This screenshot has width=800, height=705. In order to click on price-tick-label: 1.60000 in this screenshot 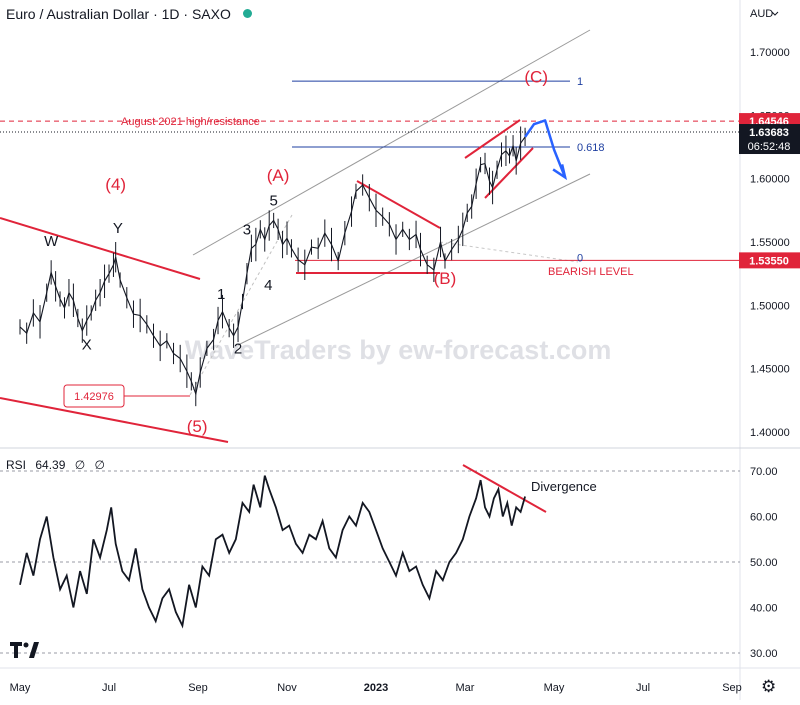, I will do `click(770, 180)`.